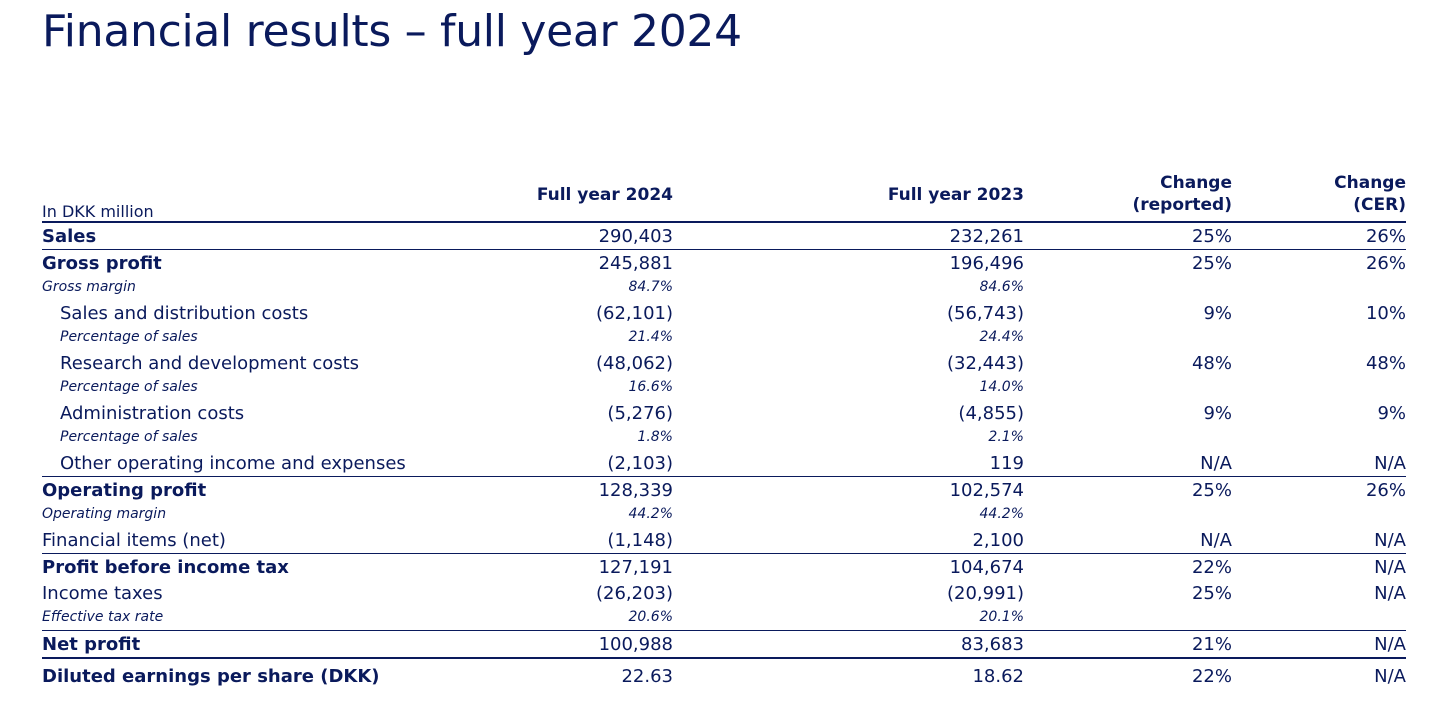 This screenshot has width=1456, height=714. I want to click on column-header-change-reported-line1: Change, so click(1196, 183).